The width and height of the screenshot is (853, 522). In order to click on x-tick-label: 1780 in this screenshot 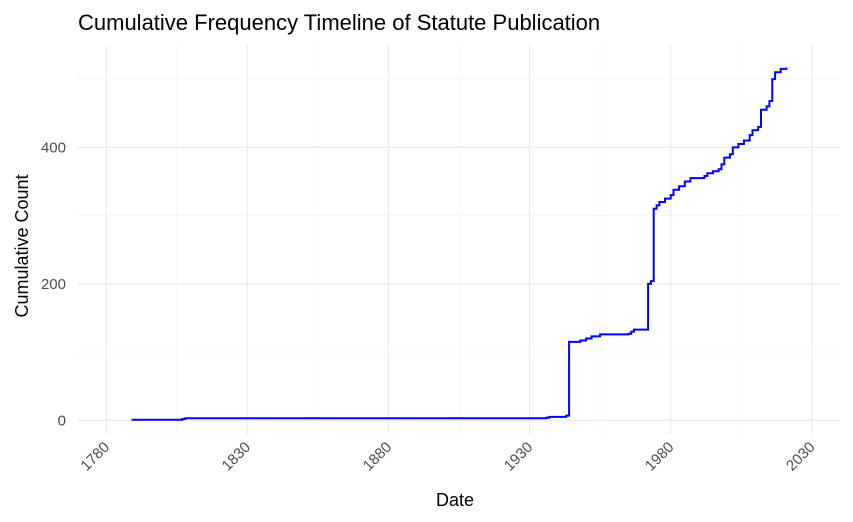, I will do `click(95, 457)`.